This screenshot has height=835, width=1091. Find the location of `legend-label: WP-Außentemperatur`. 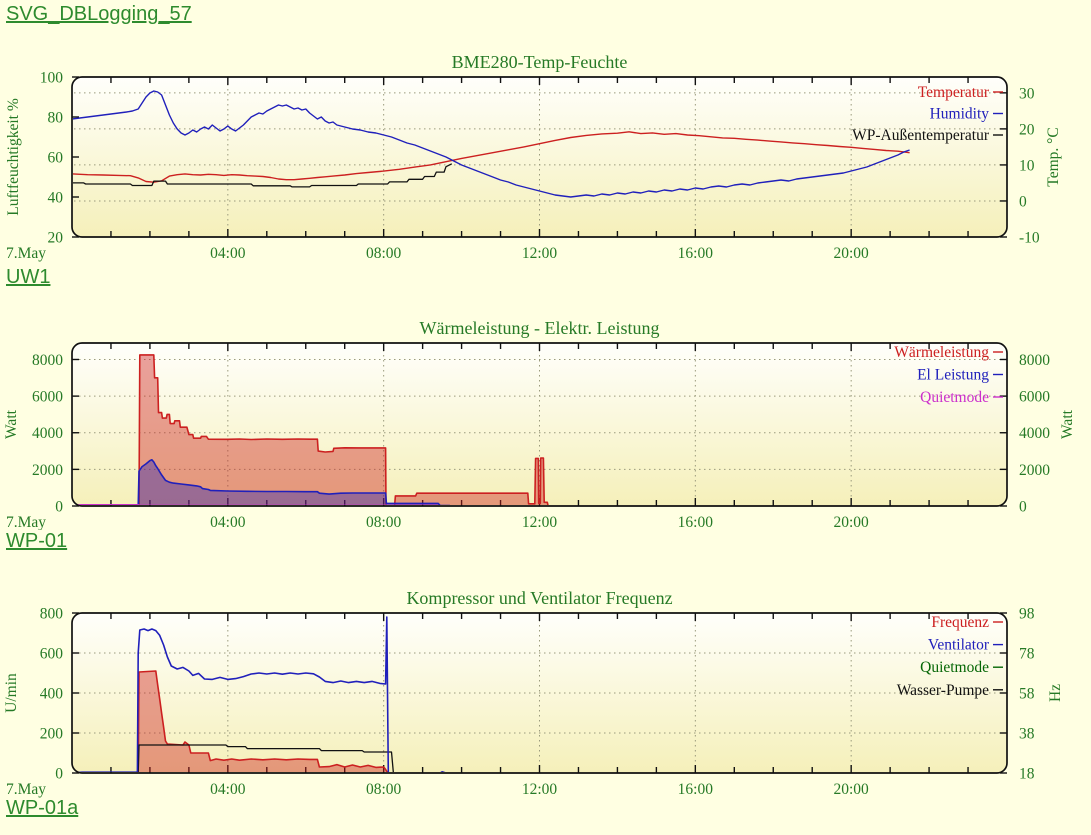

legend-label: WP-Außentemperatur is located at coordinates (921, 135).